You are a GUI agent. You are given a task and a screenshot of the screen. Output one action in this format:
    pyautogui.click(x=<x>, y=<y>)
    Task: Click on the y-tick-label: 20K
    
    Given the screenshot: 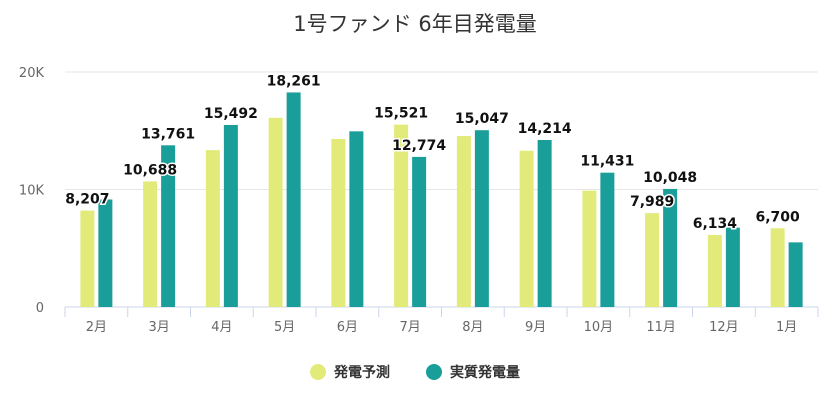 What is the action you would take?
    pyautogui.click(x=32, y=73)
    